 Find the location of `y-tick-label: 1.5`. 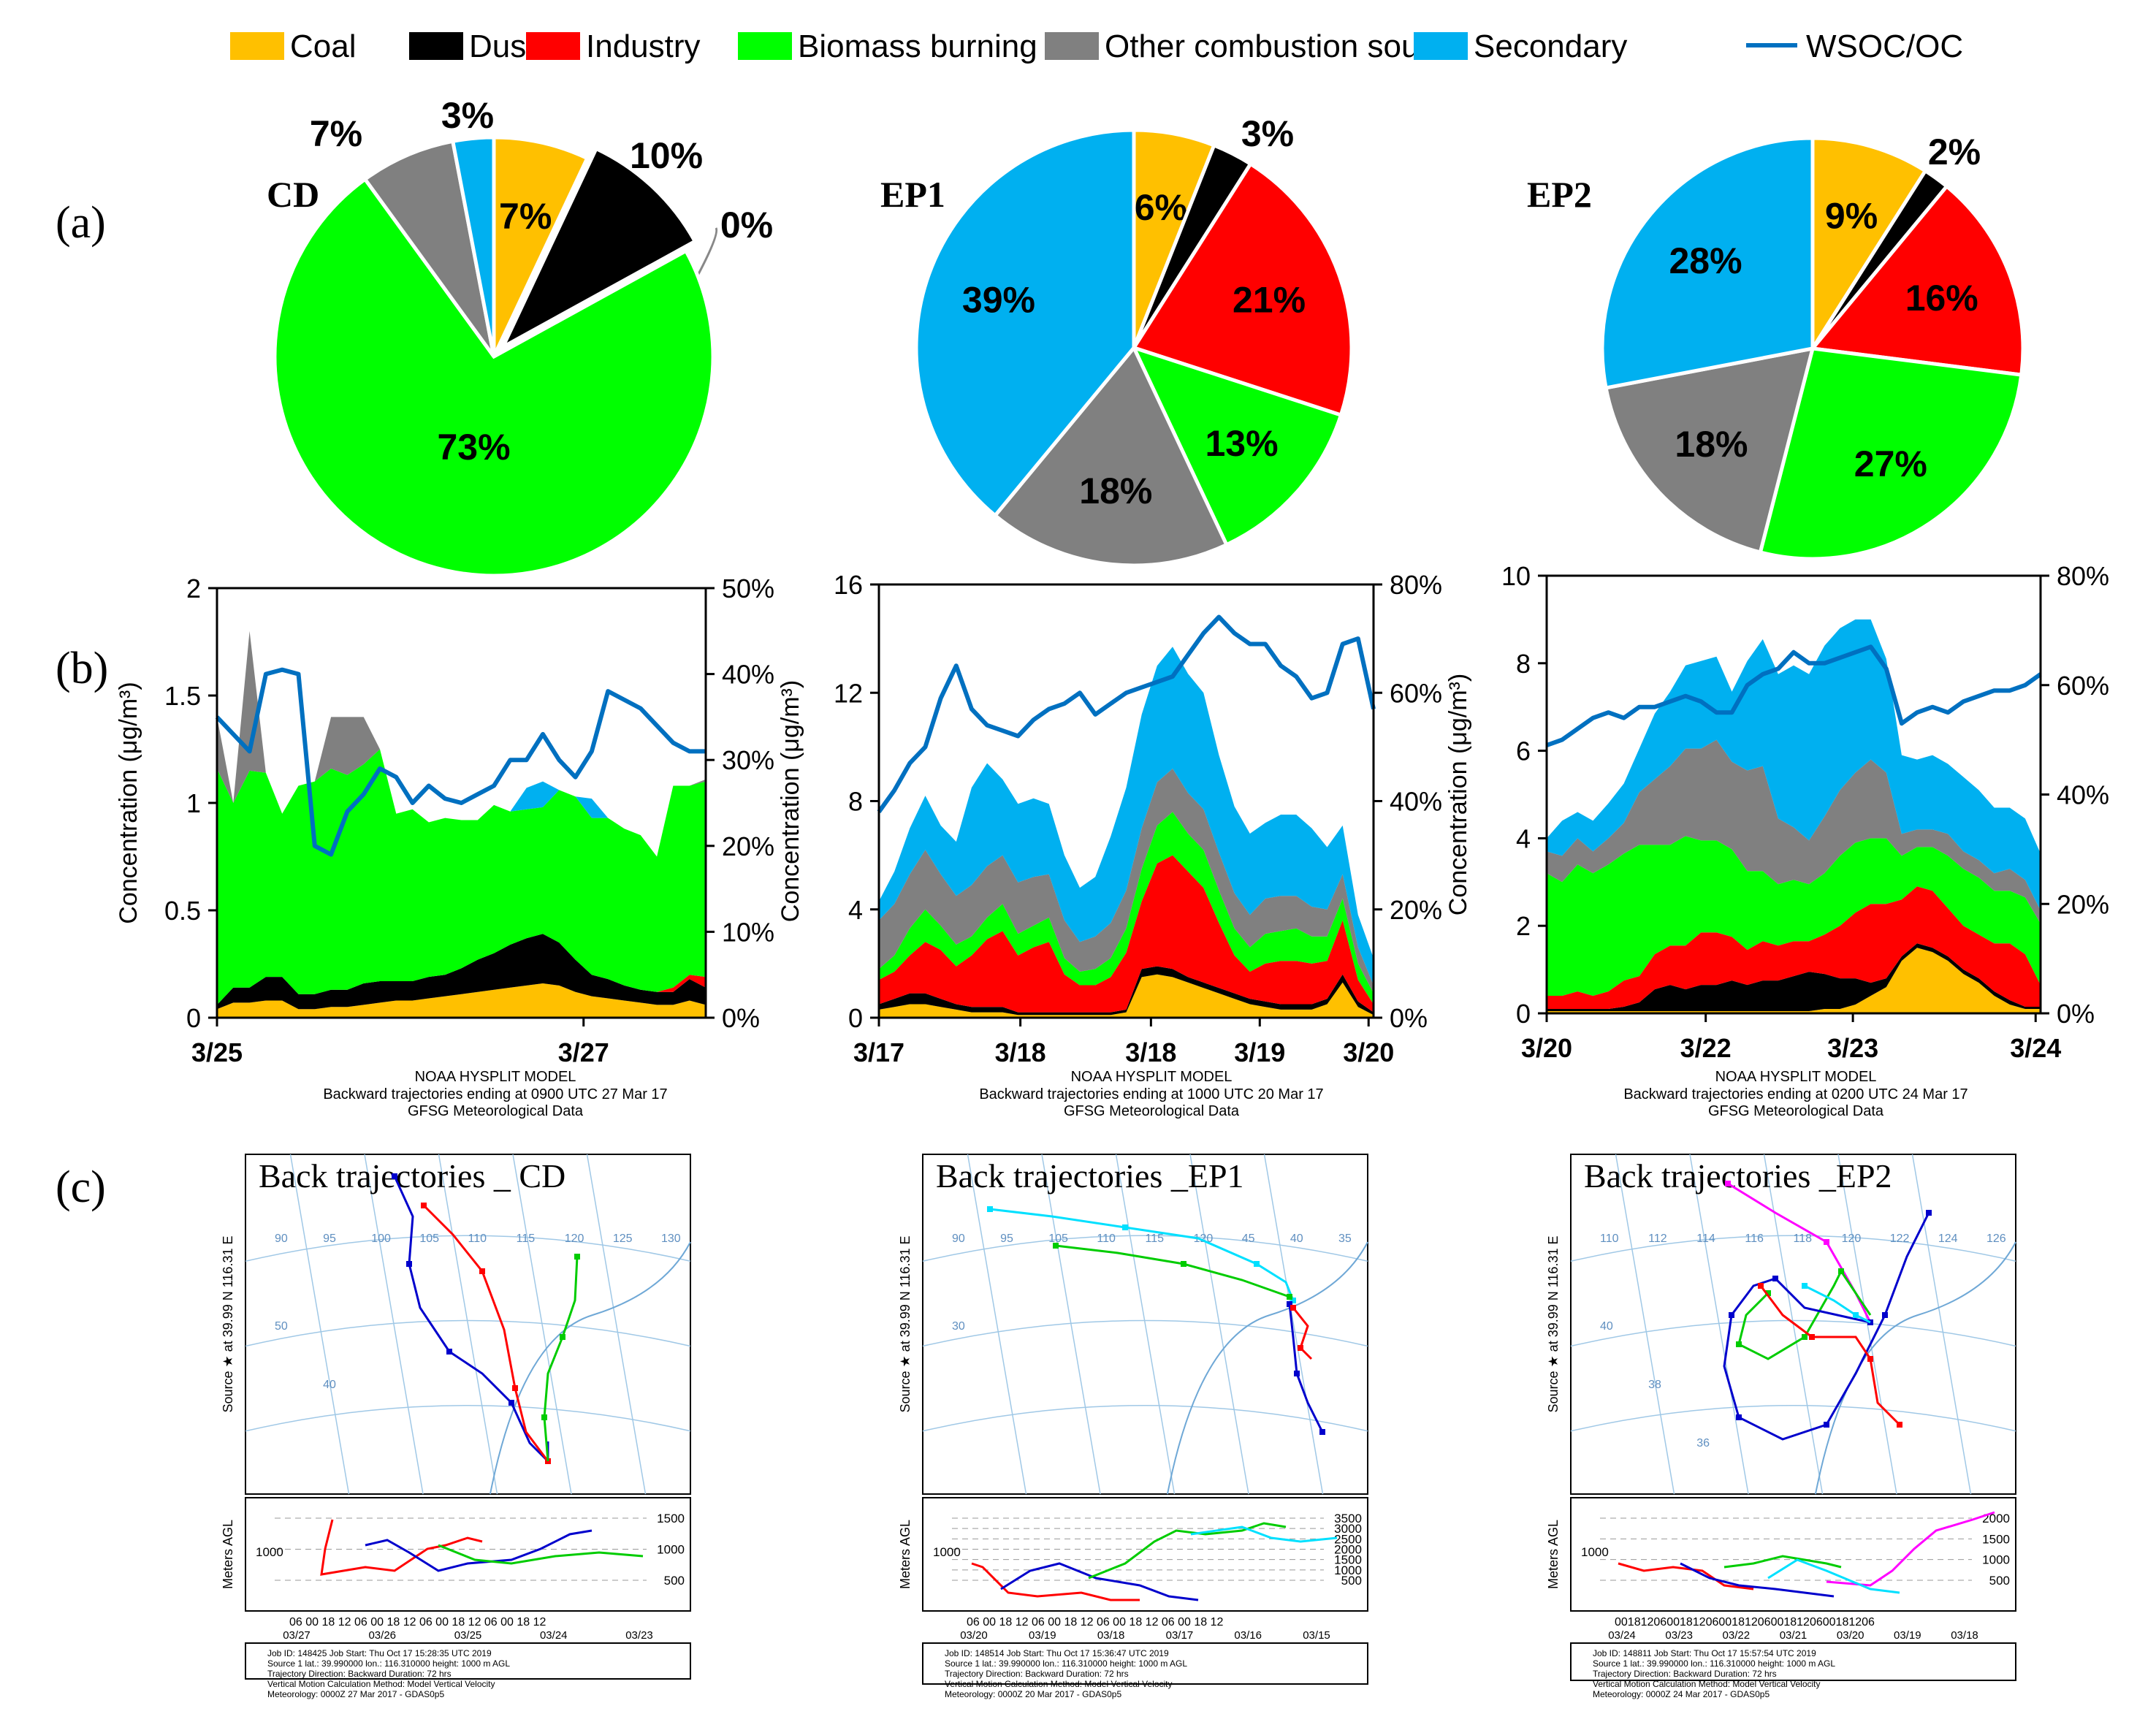

y-tick-label: 1.5 is located at coordinates (182, 696).